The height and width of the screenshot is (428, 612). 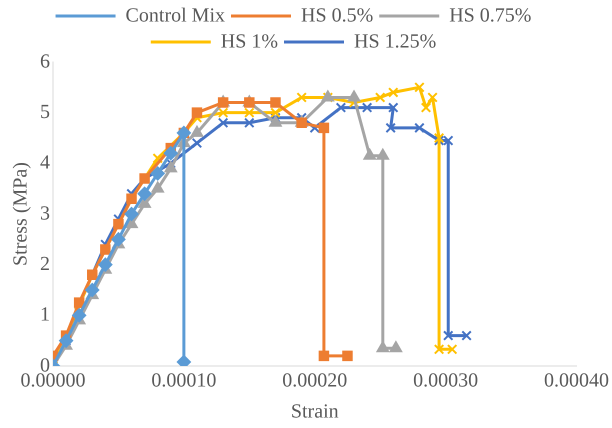 What do you see at coordinates (249, 41) in the screenshot?
I see `legend-label: HS 1%` at bounding box center [249, 41].